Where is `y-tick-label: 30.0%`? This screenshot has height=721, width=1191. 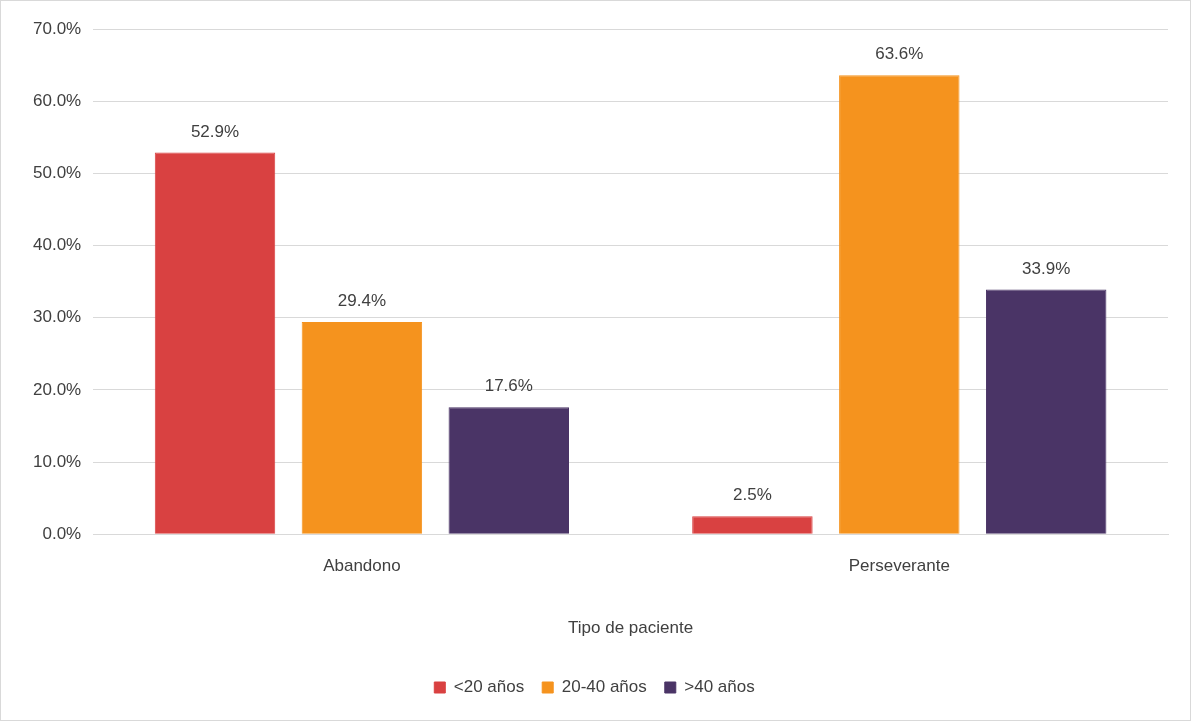
y-tick-label: 30.0% is located at coordinates (57, 317).